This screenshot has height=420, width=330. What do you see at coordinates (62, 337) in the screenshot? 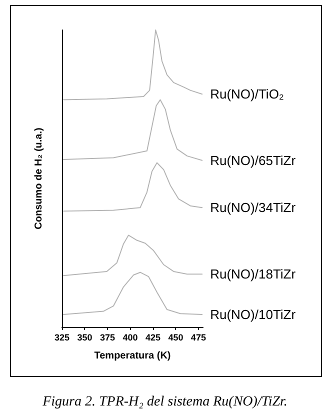
I see `x-tick-label: 325` at bounding box center [62, 337].